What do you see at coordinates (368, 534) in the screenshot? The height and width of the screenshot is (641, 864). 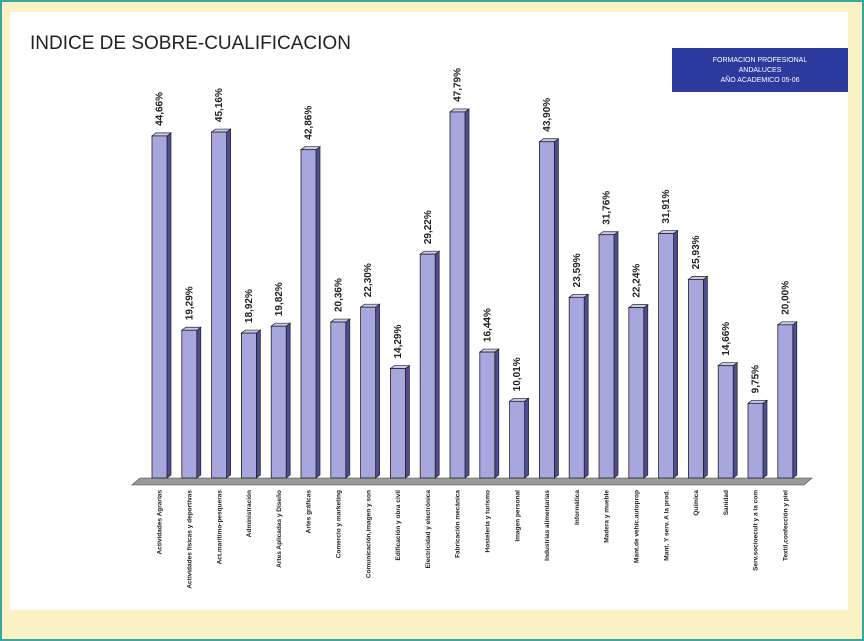 I see `x-tick-label: Comunicación,imagen y son` at bounding box center [368, 534].